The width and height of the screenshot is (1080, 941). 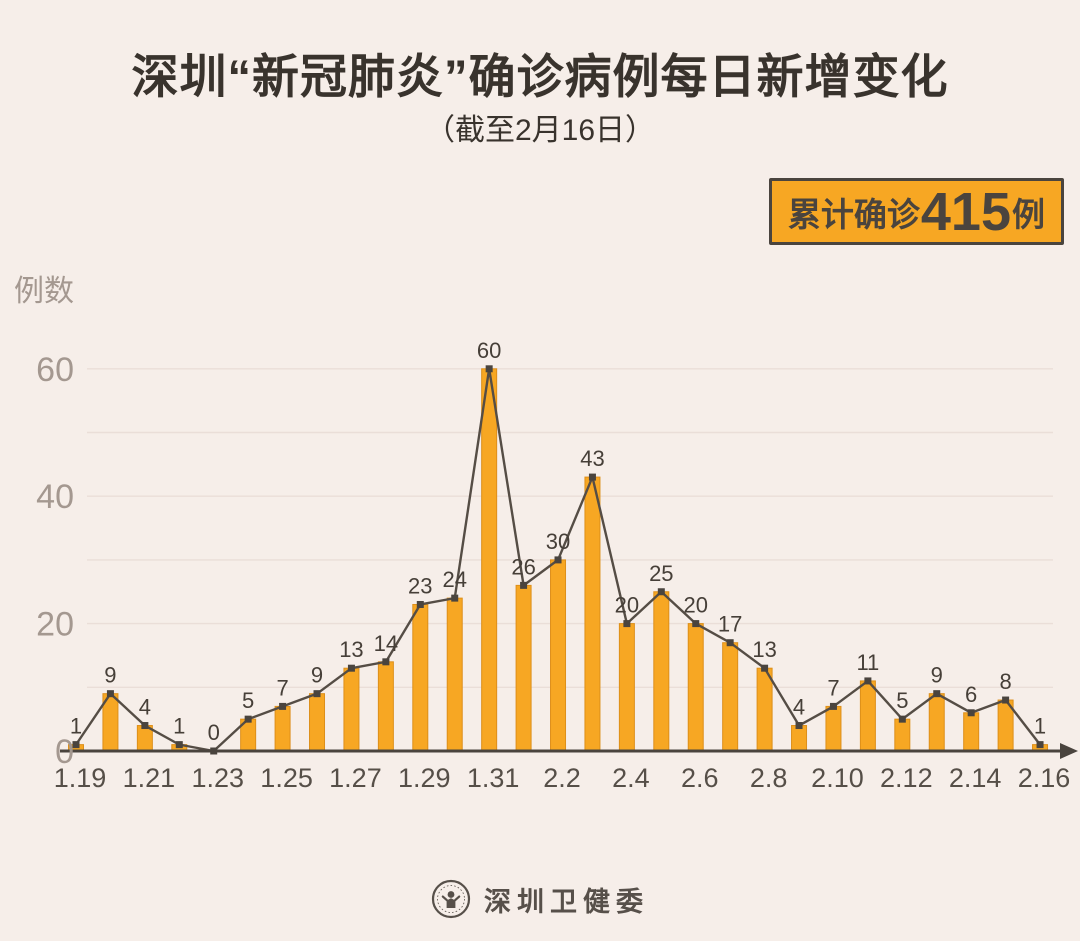 What do you see at coordinates (971, 694) in the screenshot?
I see `value-label: 6` at bounding box center [971, 694].